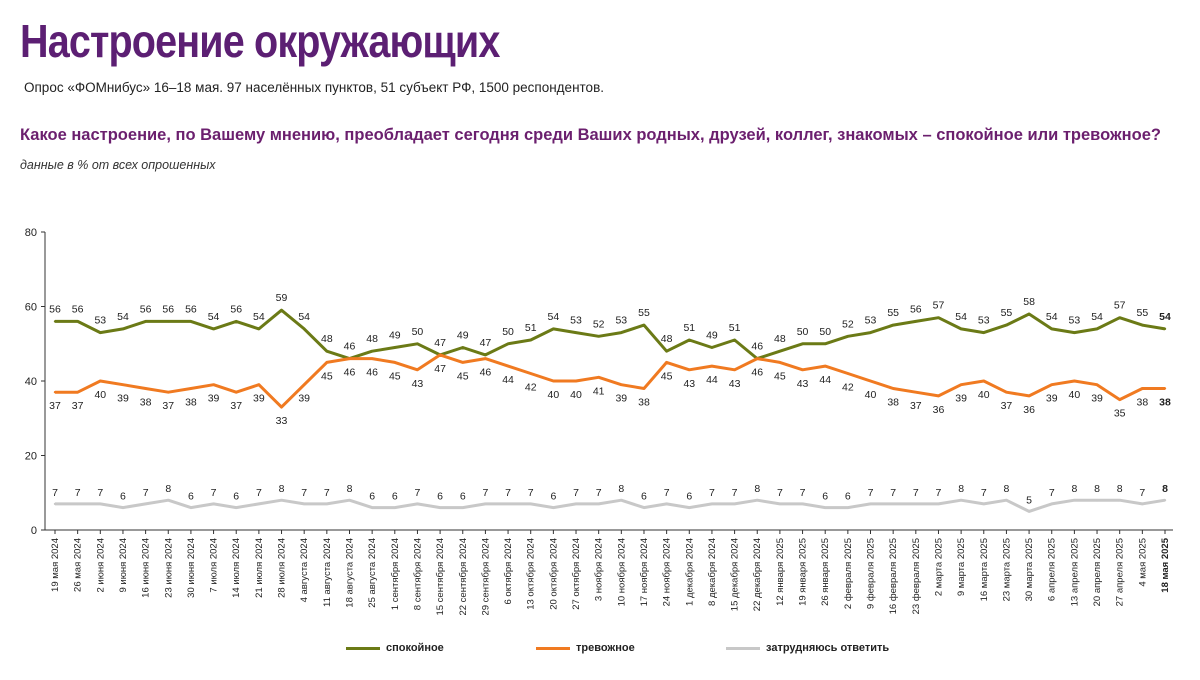 The width and height of the screenshot is (1200, 680). I want to click on x-tick-label: 23 марта 2025, so click(1006, 569).